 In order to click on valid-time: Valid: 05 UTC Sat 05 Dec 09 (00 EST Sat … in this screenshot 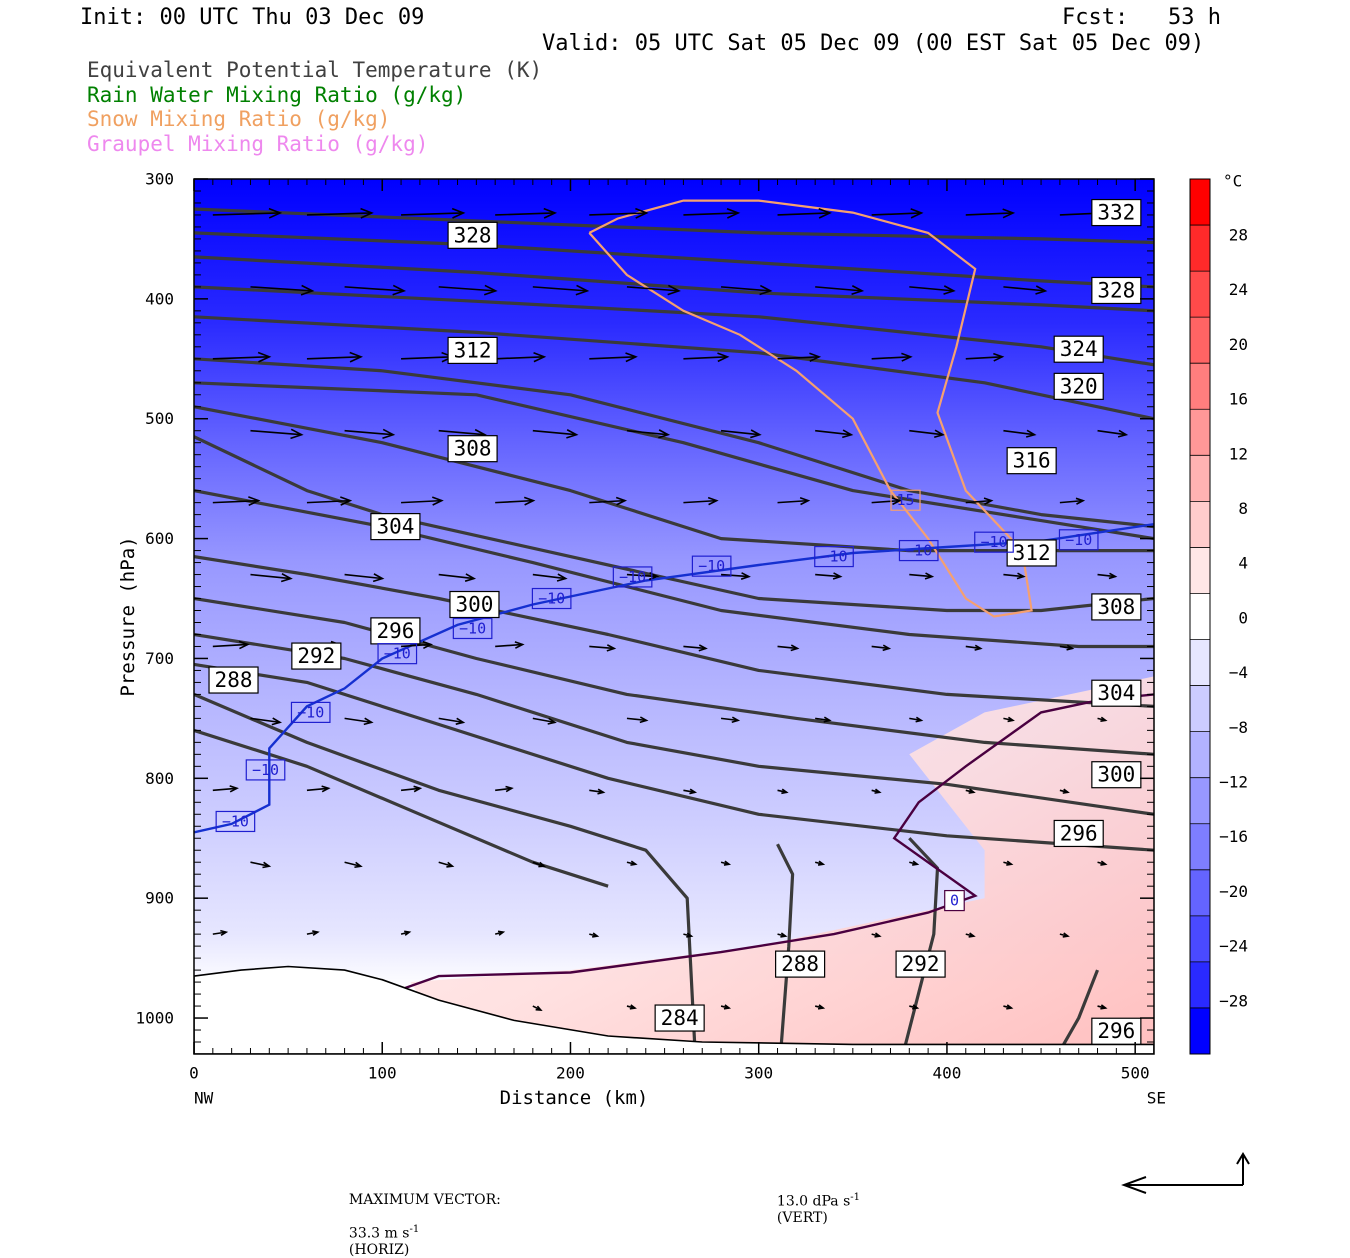, I will do `click(873, 43)`.